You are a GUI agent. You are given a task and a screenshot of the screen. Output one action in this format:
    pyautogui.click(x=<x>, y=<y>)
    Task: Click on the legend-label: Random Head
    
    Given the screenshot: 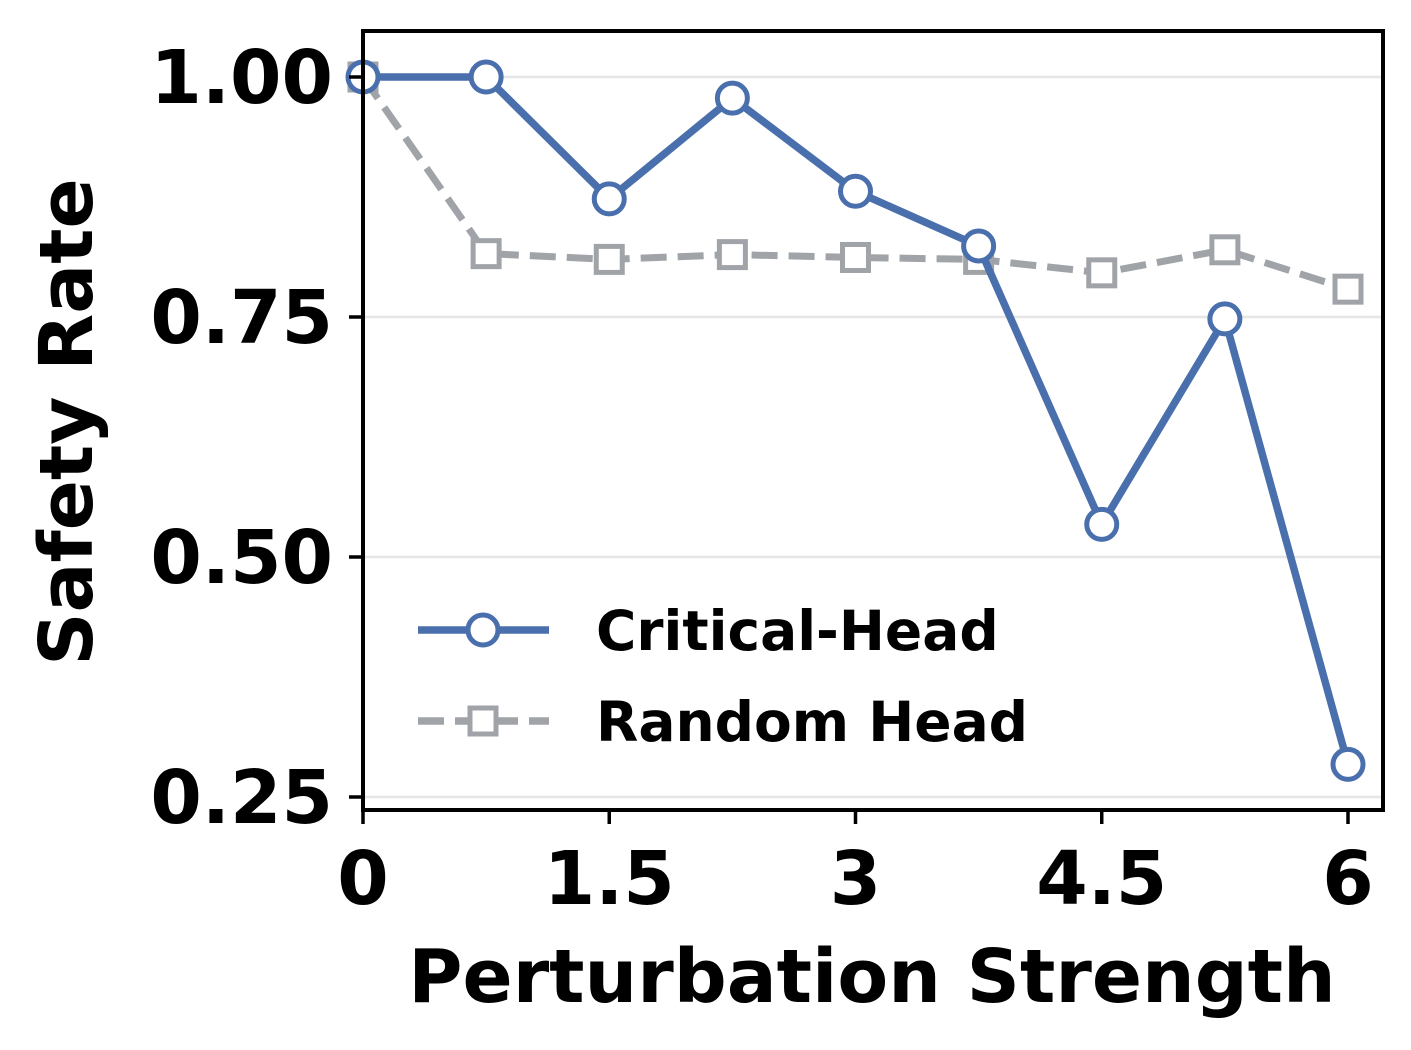 What is the action you would take?
    pyautogui.click(x=812, y=722)
    